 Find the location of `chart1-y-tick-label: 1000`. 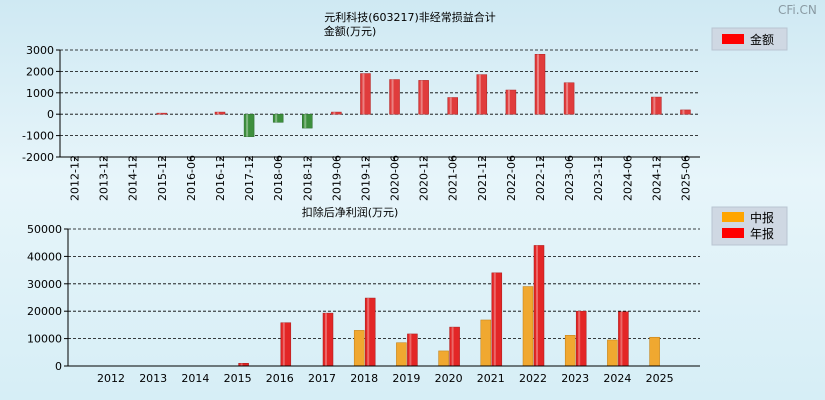

chart1-y-tick-label: 1000 is located at coordinates (40, 93).